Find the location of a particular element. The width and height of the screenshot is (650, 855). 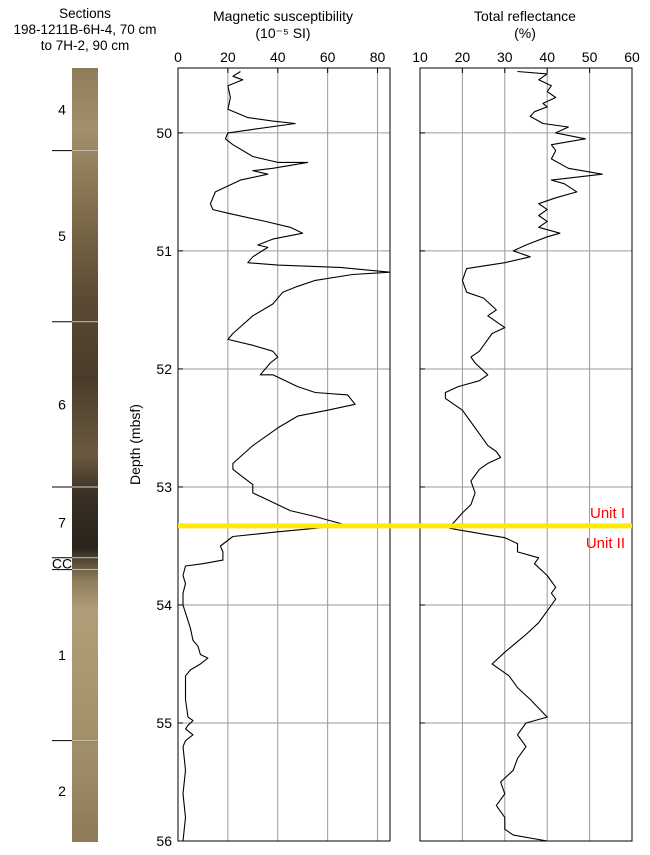

y-tick-label: 50 is located at coordinates (164, 133).